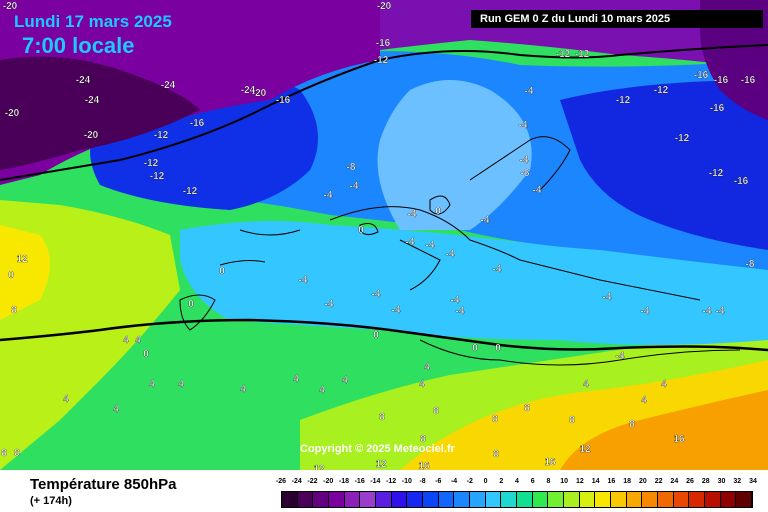  I want to click on color-scale-label: 4, so click(517, 481).